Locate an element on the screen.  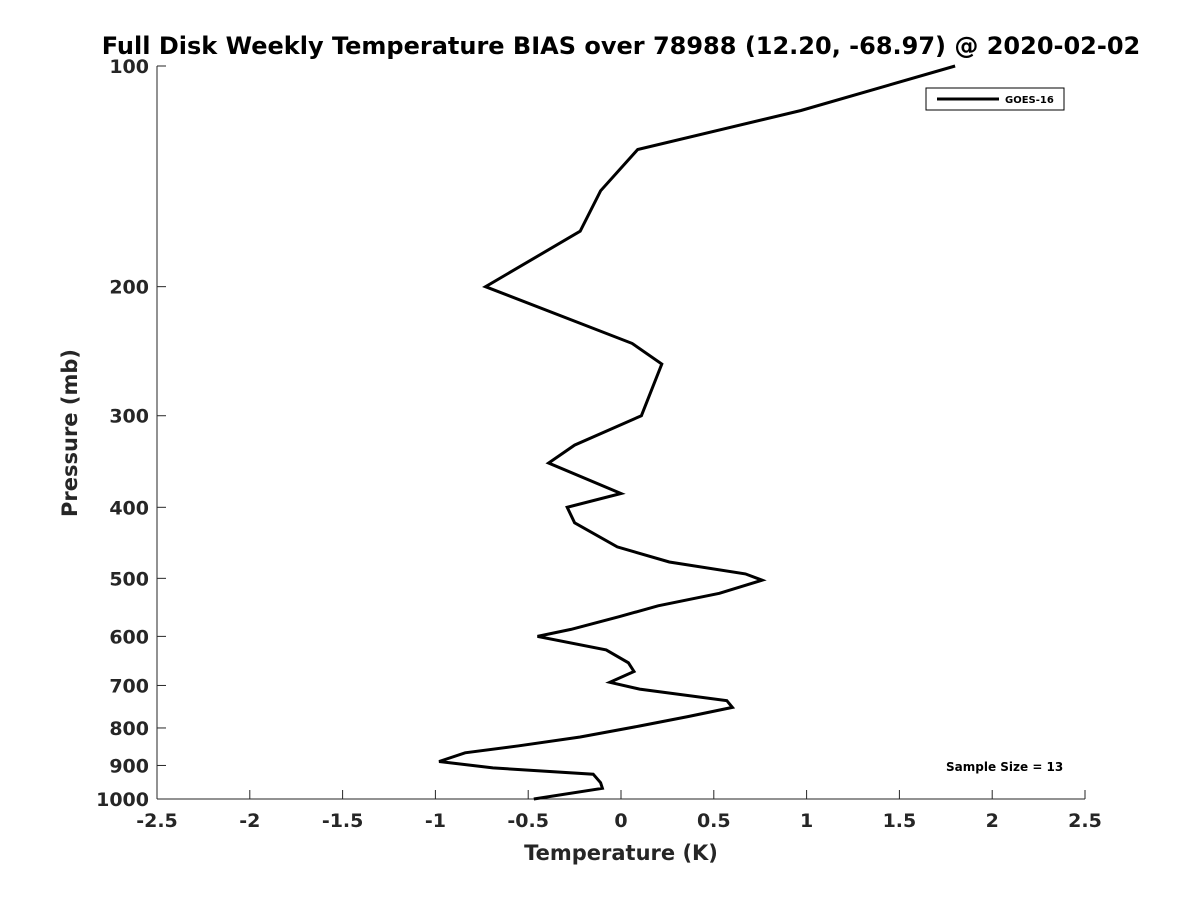
x-axis-ticks: -2.5 -2 -1.5 -1 -0.5 0 0.5 1 1.5 2 2.5 is located at coordinates (619, 811).